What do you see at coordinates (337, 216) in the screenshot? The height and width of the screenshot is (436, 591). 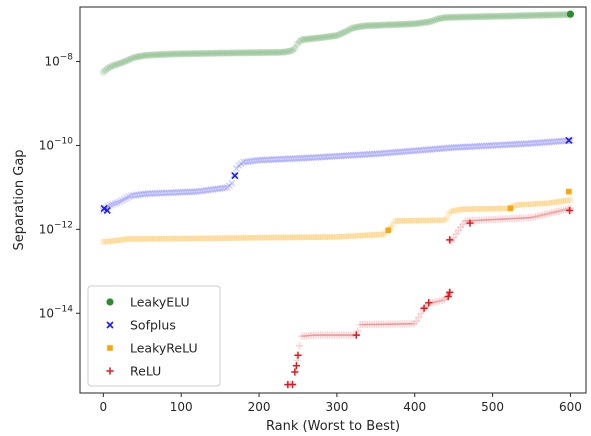 I see `series-leakyrelu` at bounding box center [337, 216].